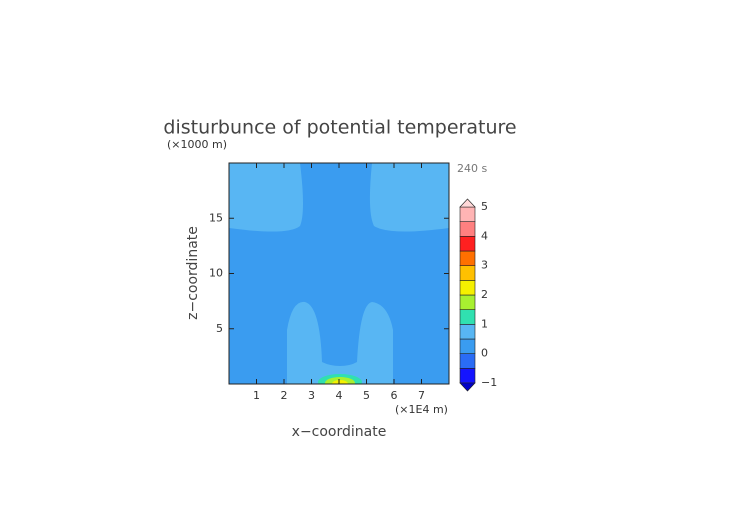 The image size is (752, 532). Describe the element at coordinates (467, 203) in the screenshot. I see `colorbar-over` at that location.